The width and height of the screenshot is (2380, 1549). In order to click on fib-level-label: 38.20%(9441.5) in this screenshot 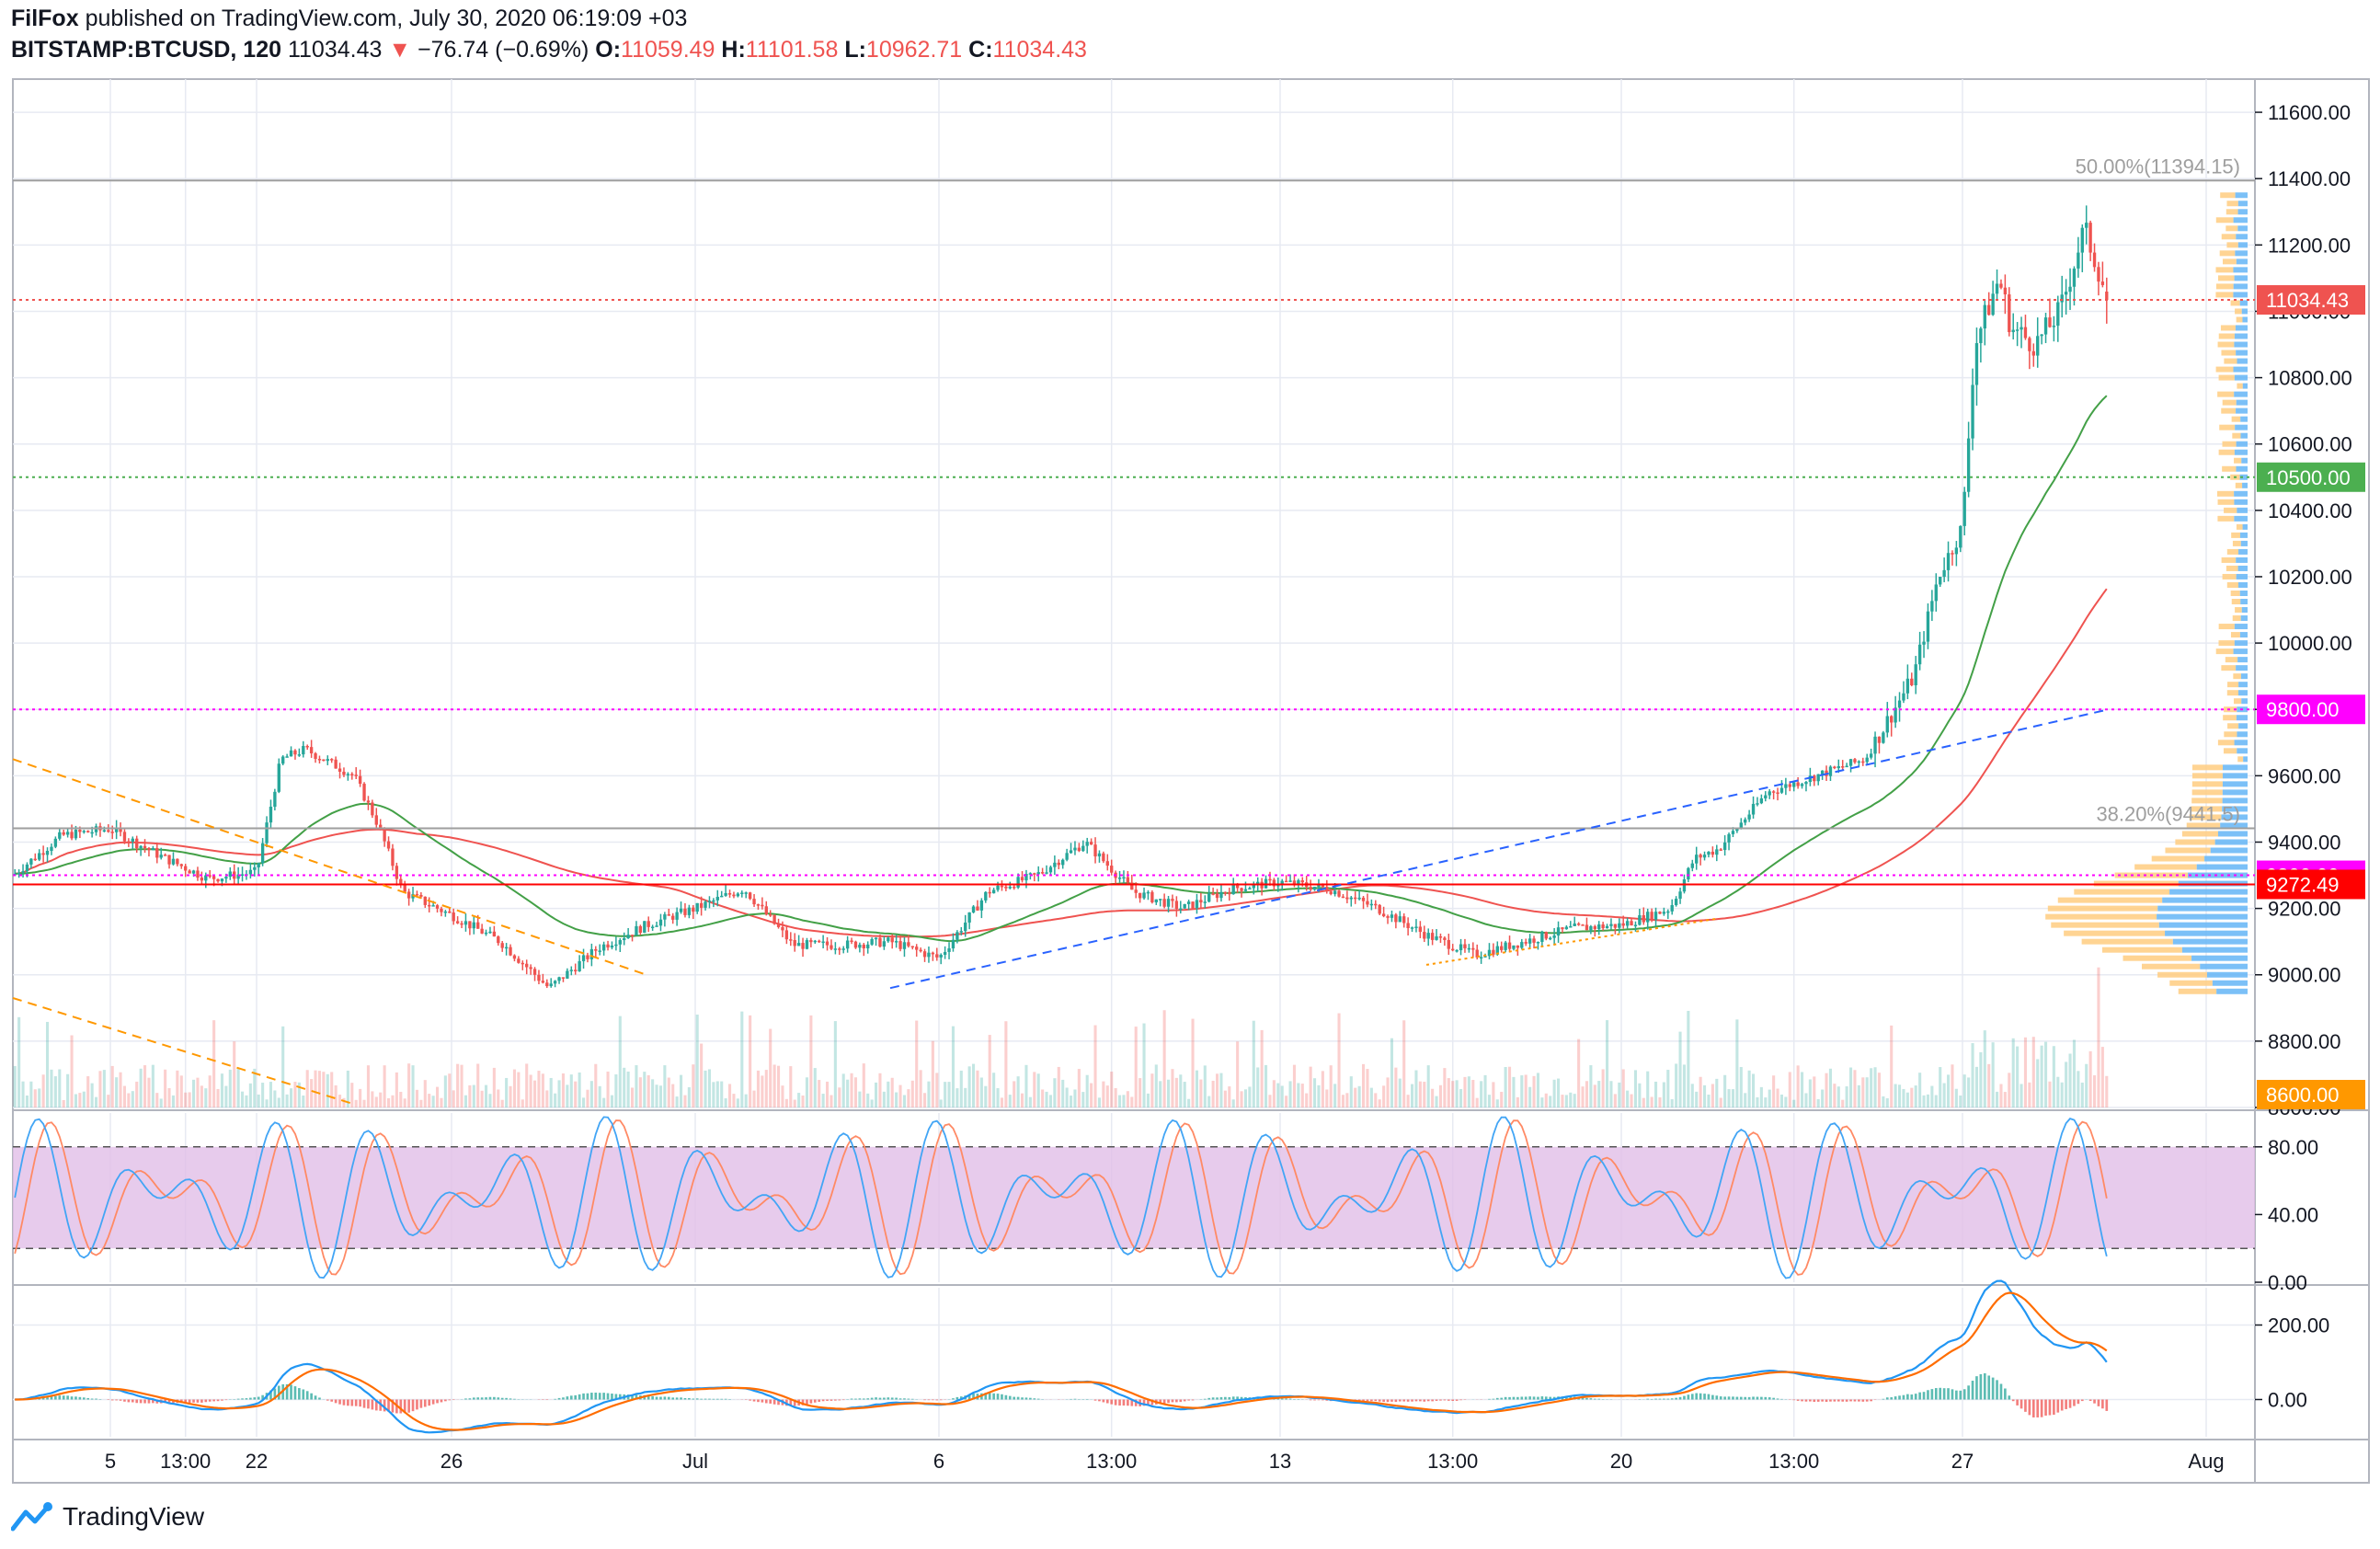, I will do `click(2168, 815)`.